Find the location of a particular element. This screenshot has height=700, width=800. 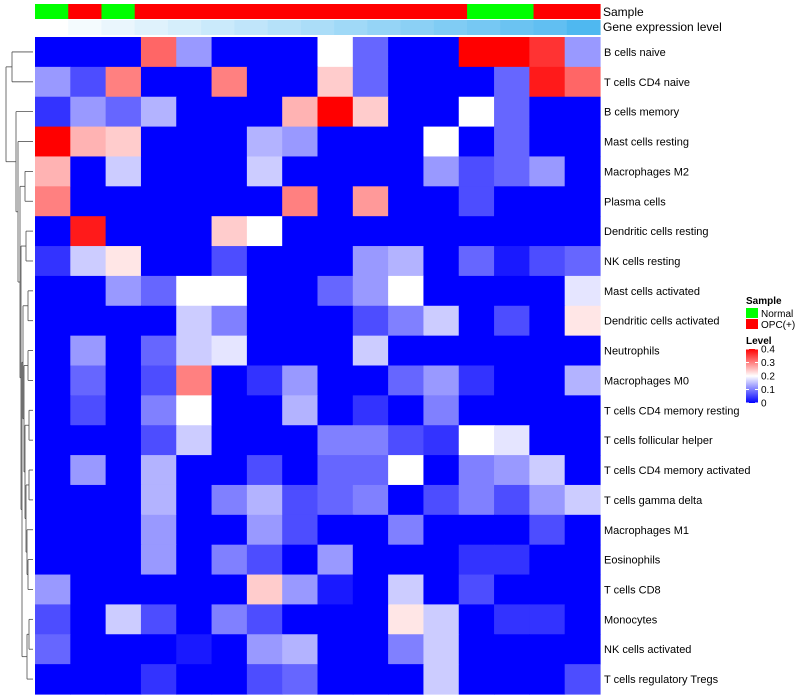

row-label: Macrophages M2 is located at coordinates (646, 172).